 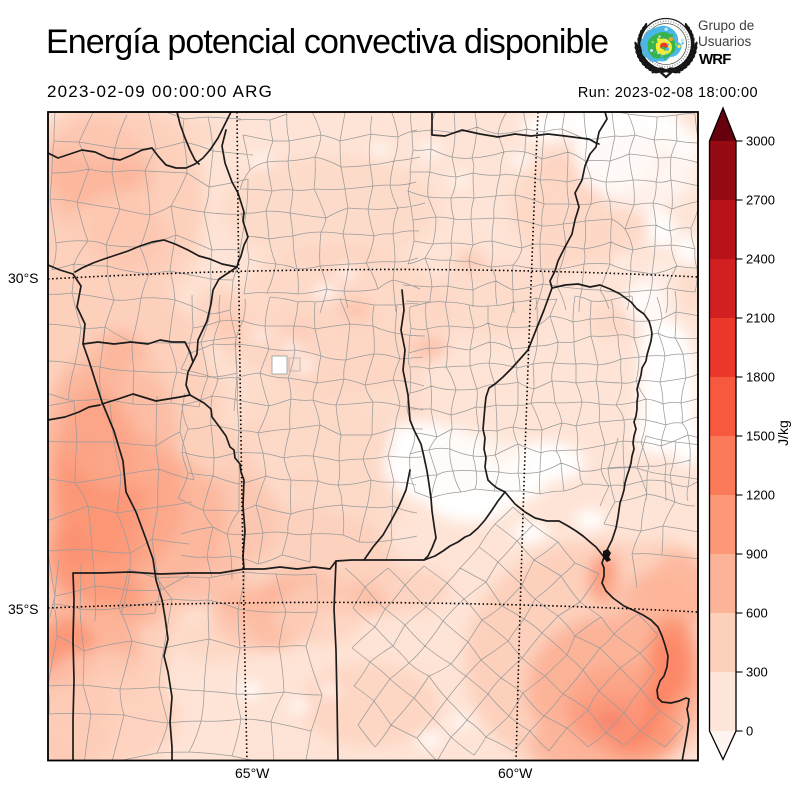 I want to click on svg-text: 1200, so click(x=760, y=495).